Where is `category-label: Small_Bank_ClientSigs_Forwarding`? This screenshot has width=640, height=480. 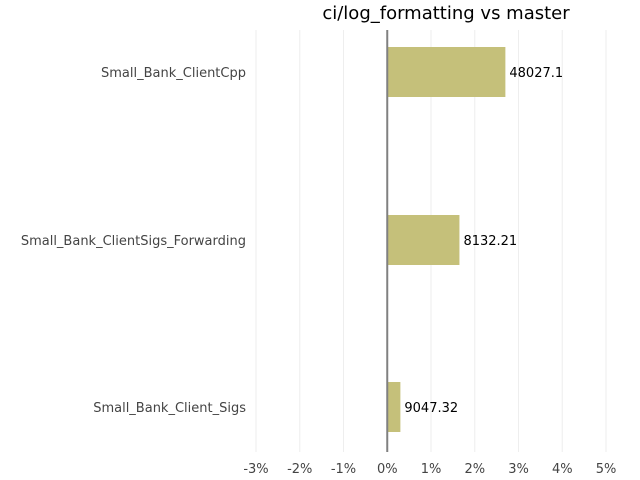
category-label: Small_Bank_ClientSigs_Forwarding is located at coordinates (133, 241).